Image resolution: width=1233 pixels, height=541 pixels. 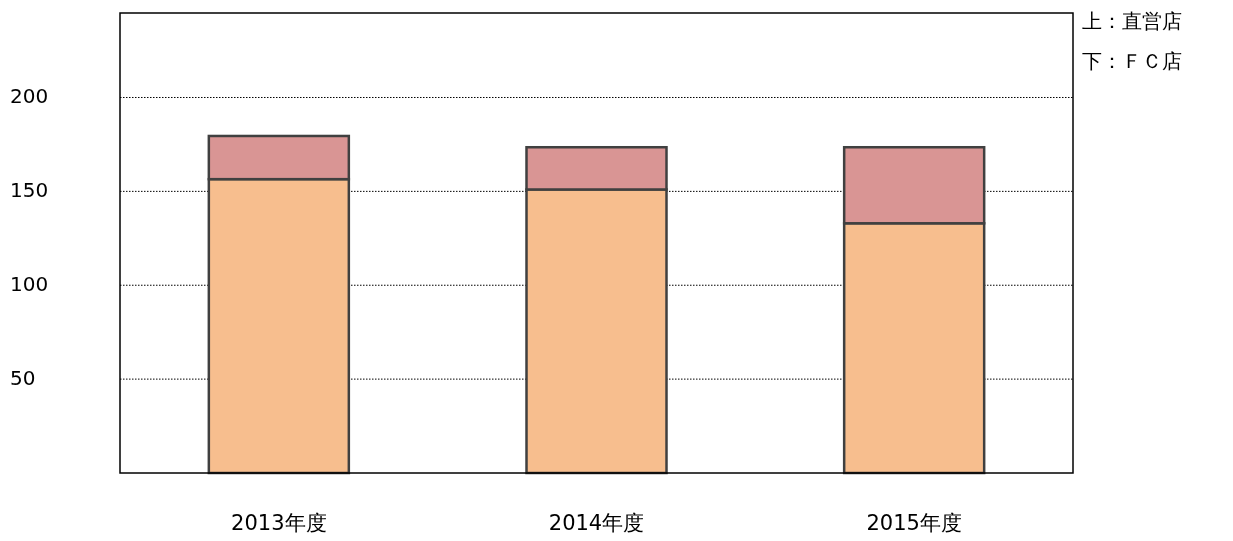 I want to click on y-tick-label: 200, so click(x=29, y=95).